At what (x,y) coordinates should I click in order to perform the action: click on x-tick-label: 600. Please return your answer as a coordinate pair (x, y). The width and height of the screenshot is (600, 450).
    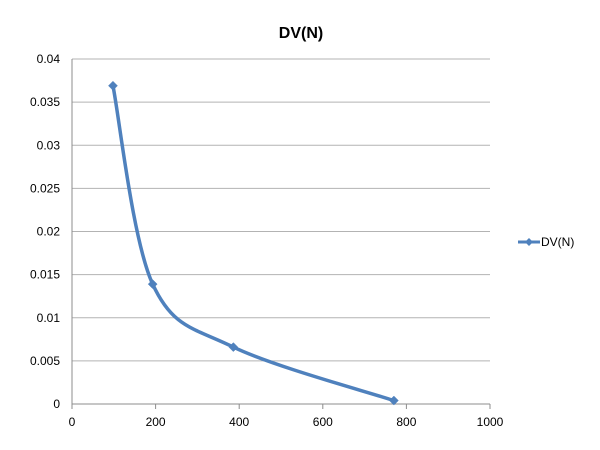
    Looking at the image, I should click on (323, 422).